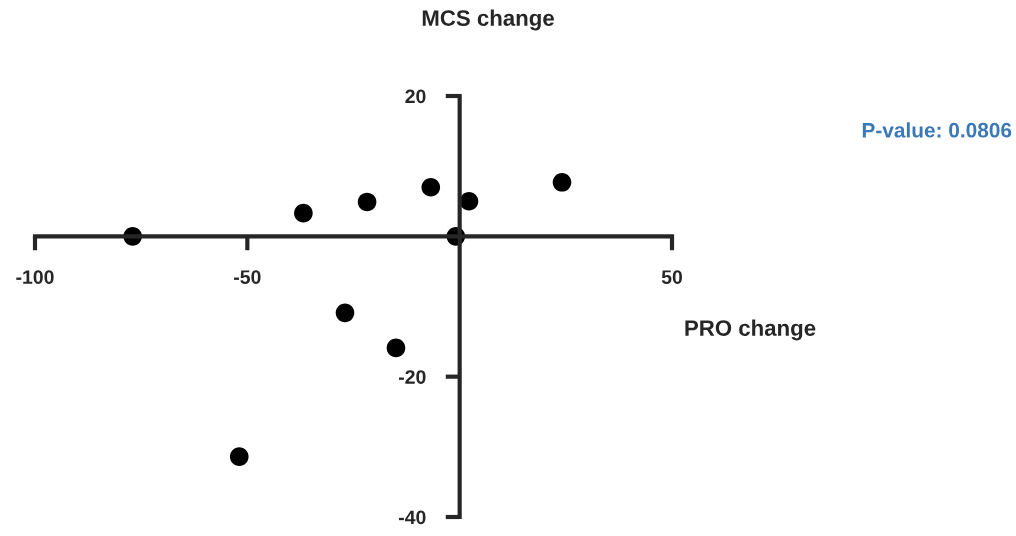 The width and height of the screenshot is (1016, 536). Describe the element at coordinates (672, 277) in the screenshot. I see `x-tick-label: 50` at that location.